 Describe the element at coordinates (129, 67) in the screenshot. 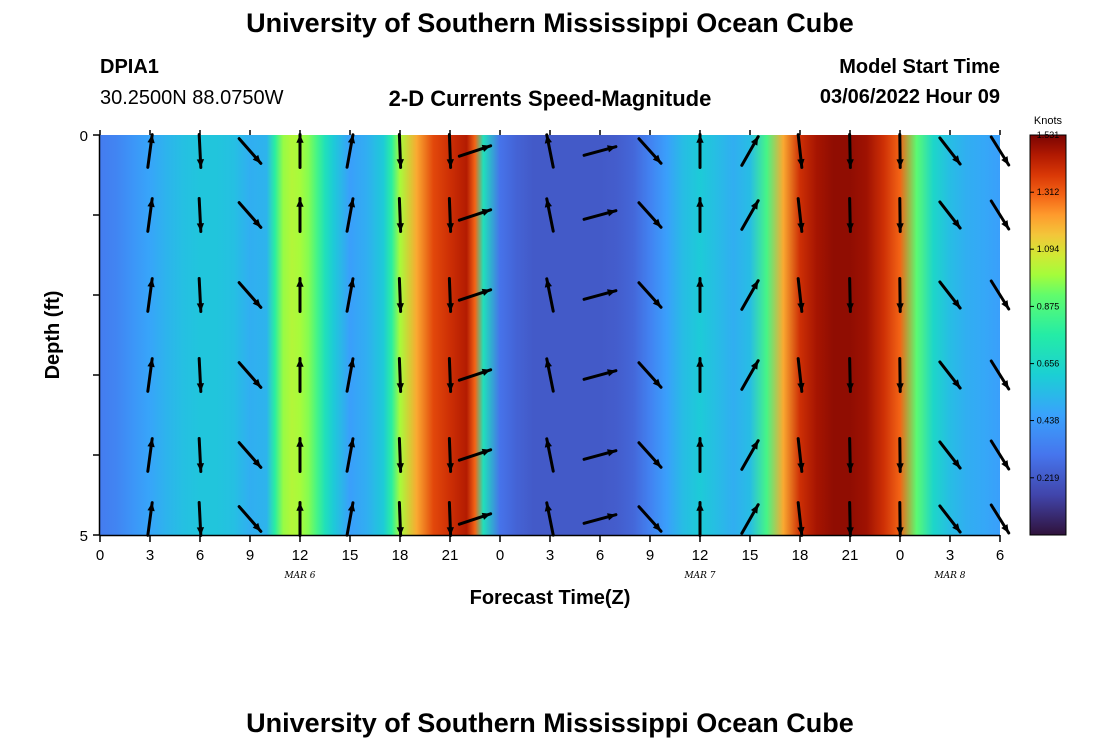

I see `station-id: DPIA1` at that location.